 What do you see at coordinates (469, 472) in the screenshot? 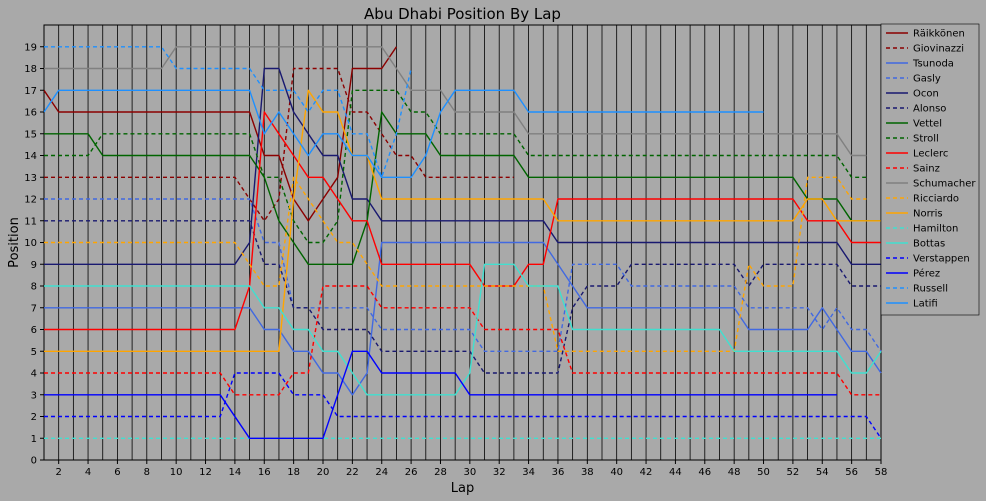
I see `x-tick-label: 30` at bounding box center [469, 472].